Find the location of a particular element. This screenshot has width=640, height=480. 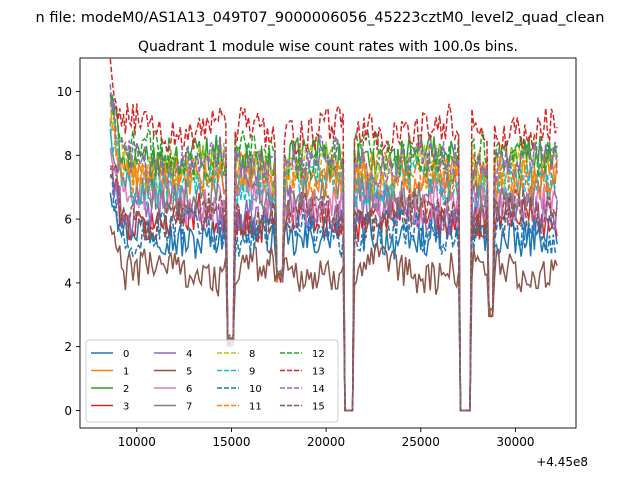

legend-label-8: 8 is located at coordinates (252, 354).